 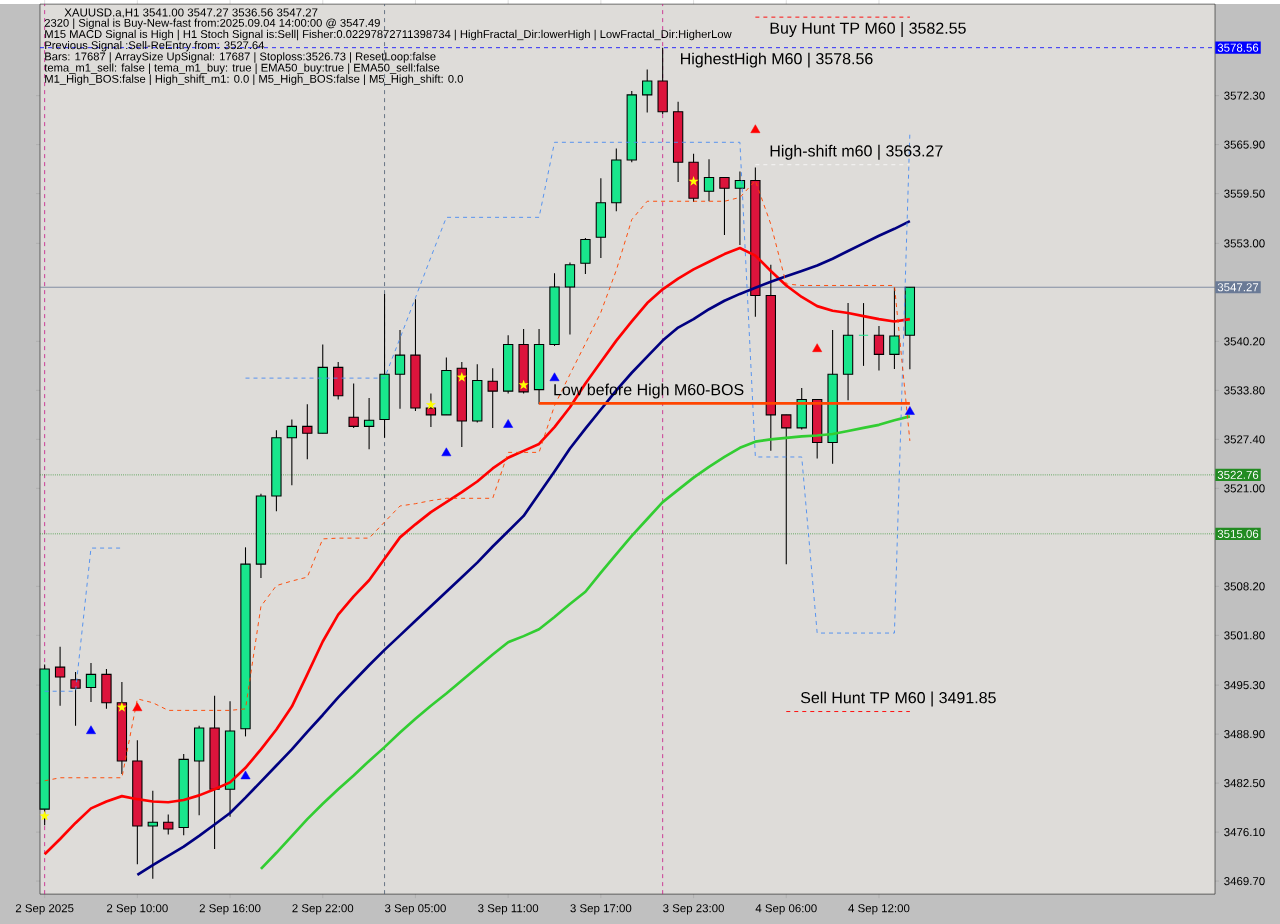 I want to click on ref-line-label: 3578.56, so click(x=1238, y=47).